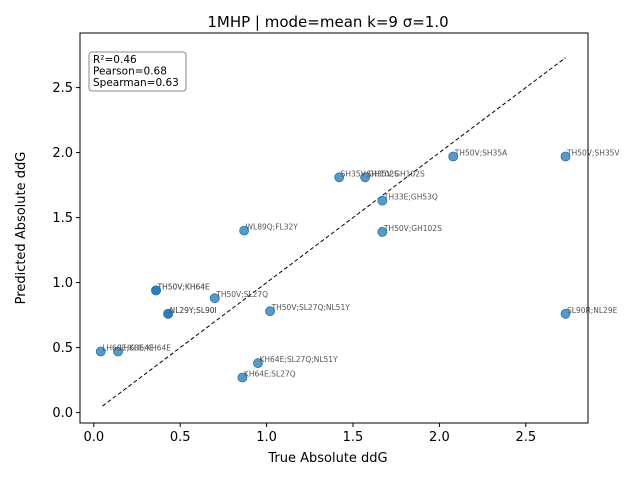 The height and width of the screenshot is (480, 640). Describe the element at coordinates (62, 218) in the screenshot. I see `y-tick-label: 1.5` at that location.